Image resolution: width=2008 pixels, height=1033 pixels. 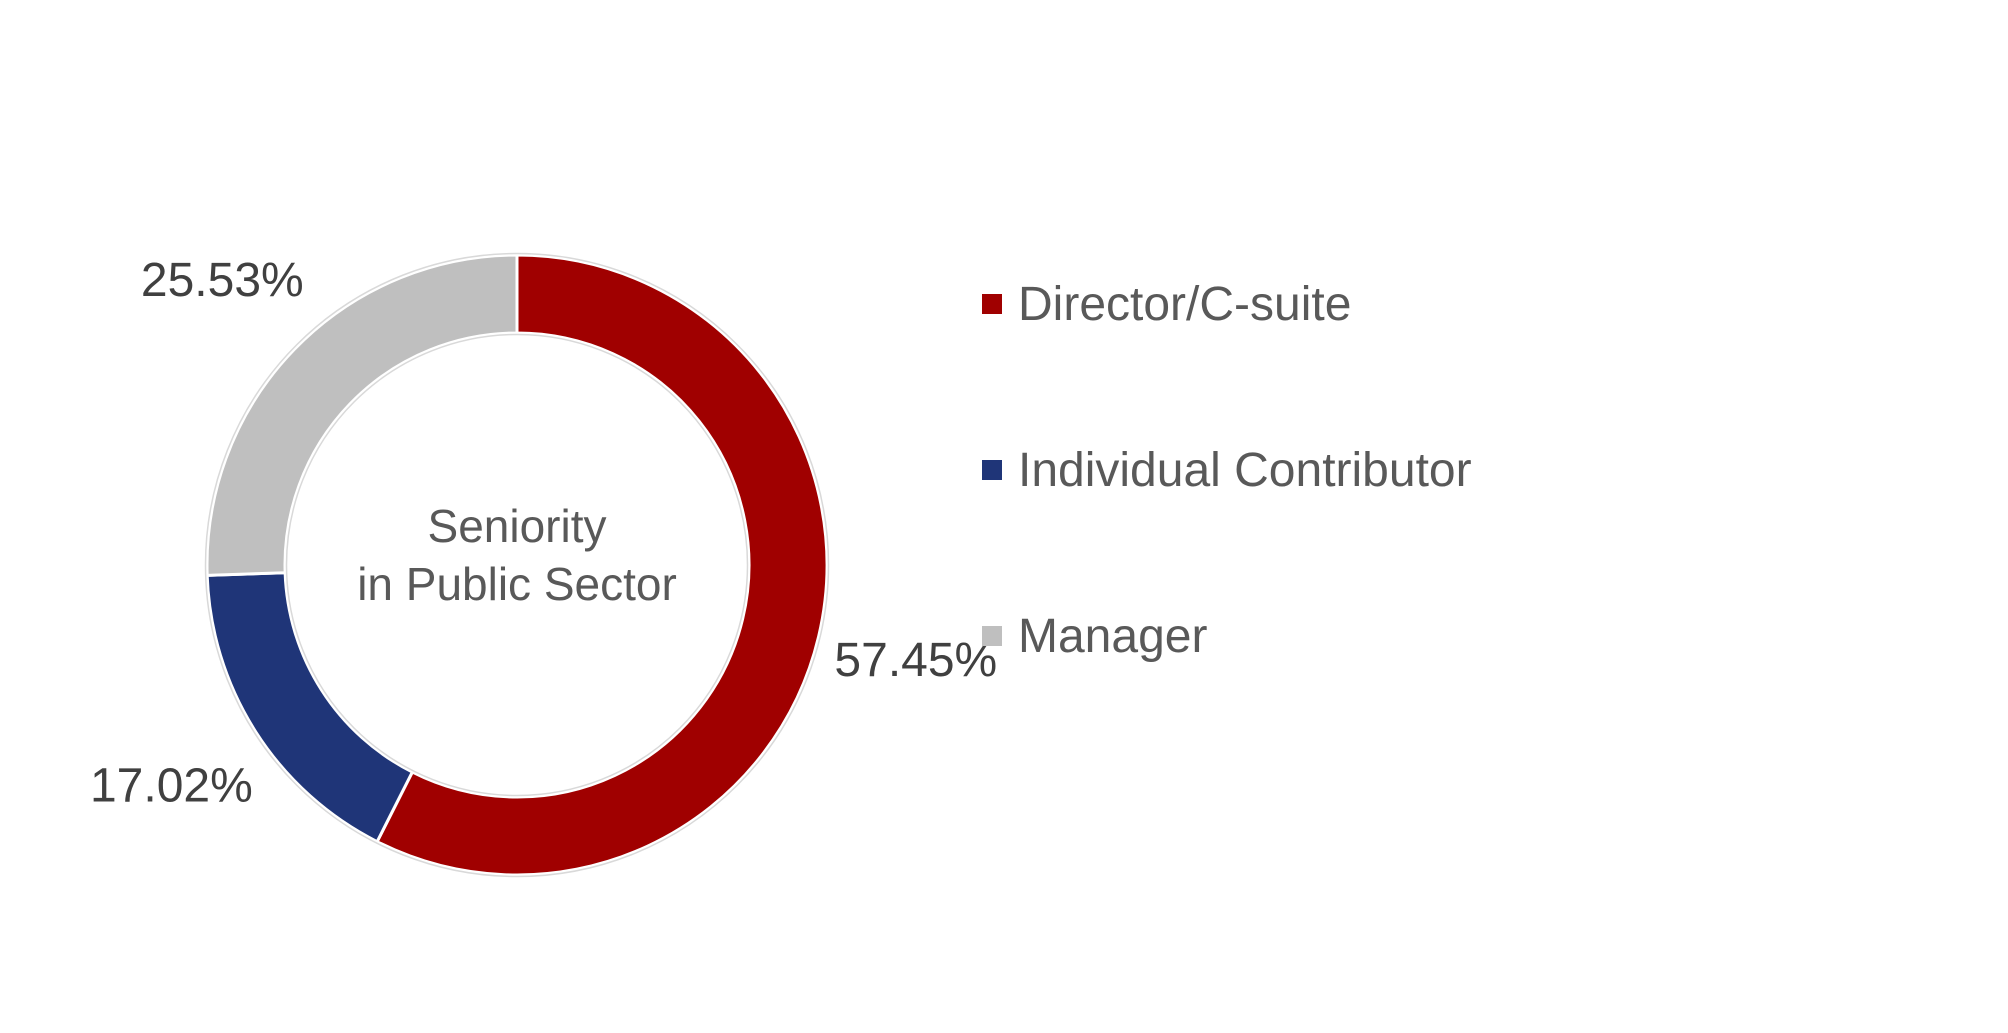 What do you see at coordinates (992, 636) in the screenshot?
I see `legend-swatch-manager` at bounding box center [992, 636].